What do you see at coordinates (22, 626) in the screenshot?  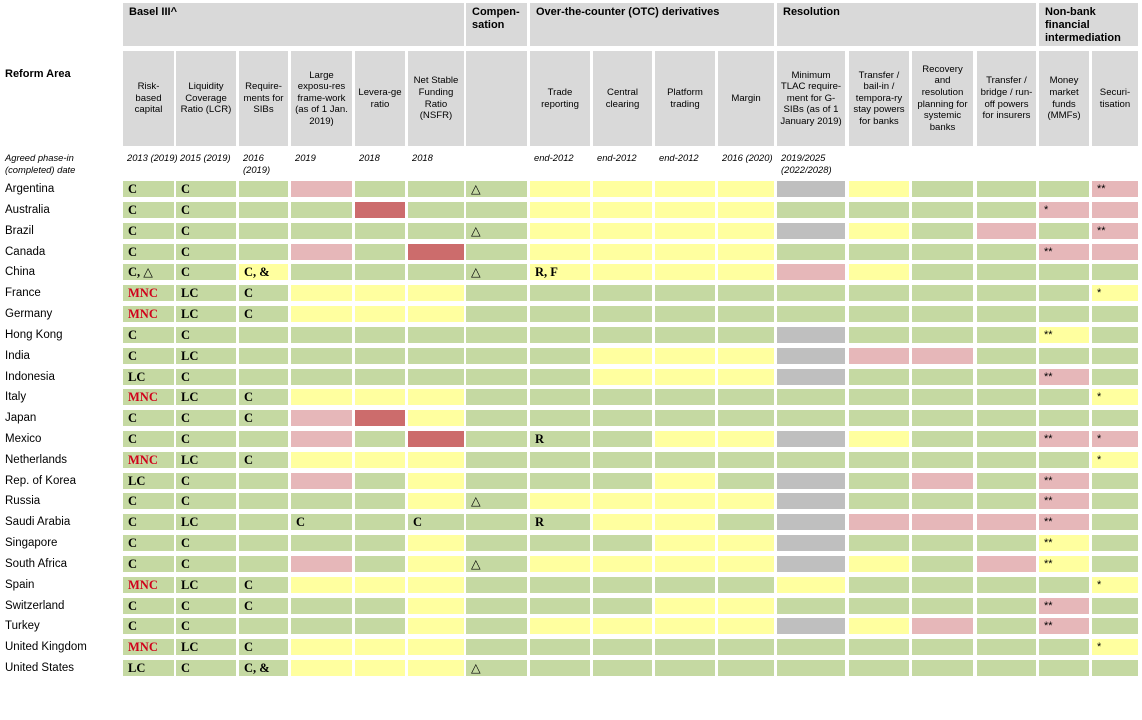 I see `country-name: Turkey` at bounding box center [22, 626].